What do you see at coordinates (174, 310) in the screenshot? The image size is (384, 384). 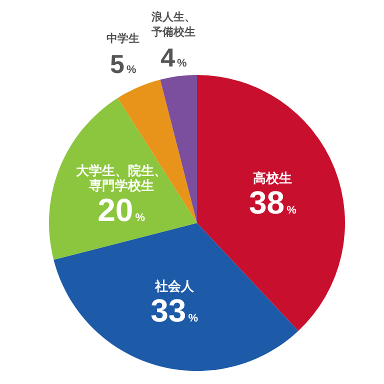 I see `data-label: 33%` at bounding box center [174, 310].